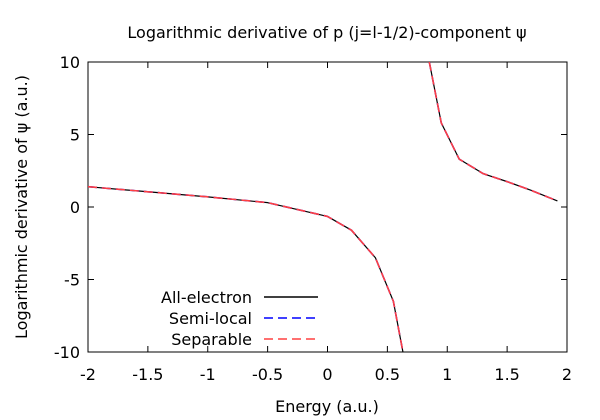 This screenshot has height=420, width=600. I want to click on x-tick-label: -1, so click(208, 374).